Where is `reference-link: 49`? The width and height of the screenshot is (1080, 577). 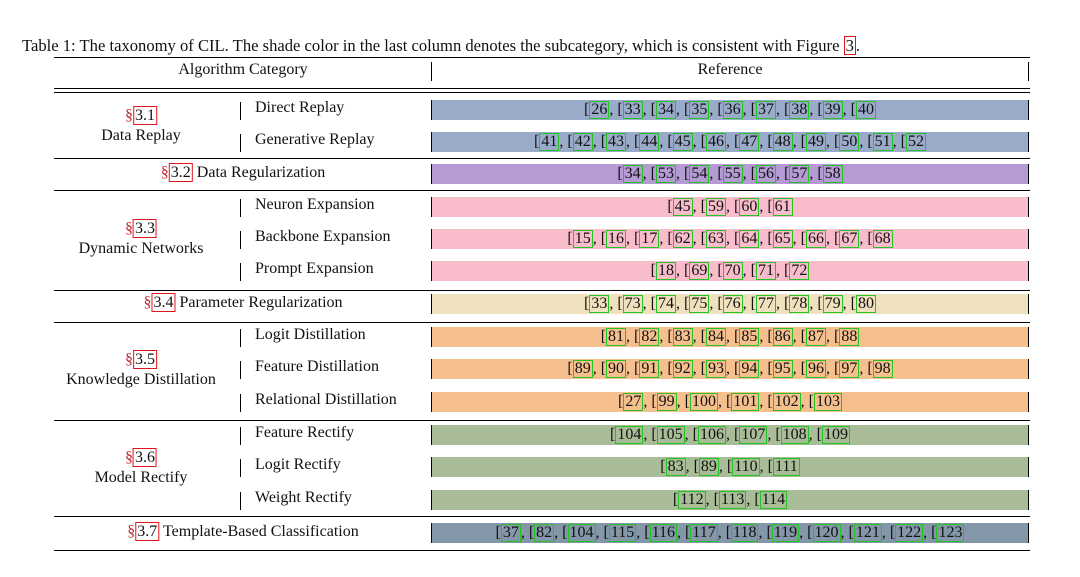
reference-link: 49 is located at coordinates (815, 142).